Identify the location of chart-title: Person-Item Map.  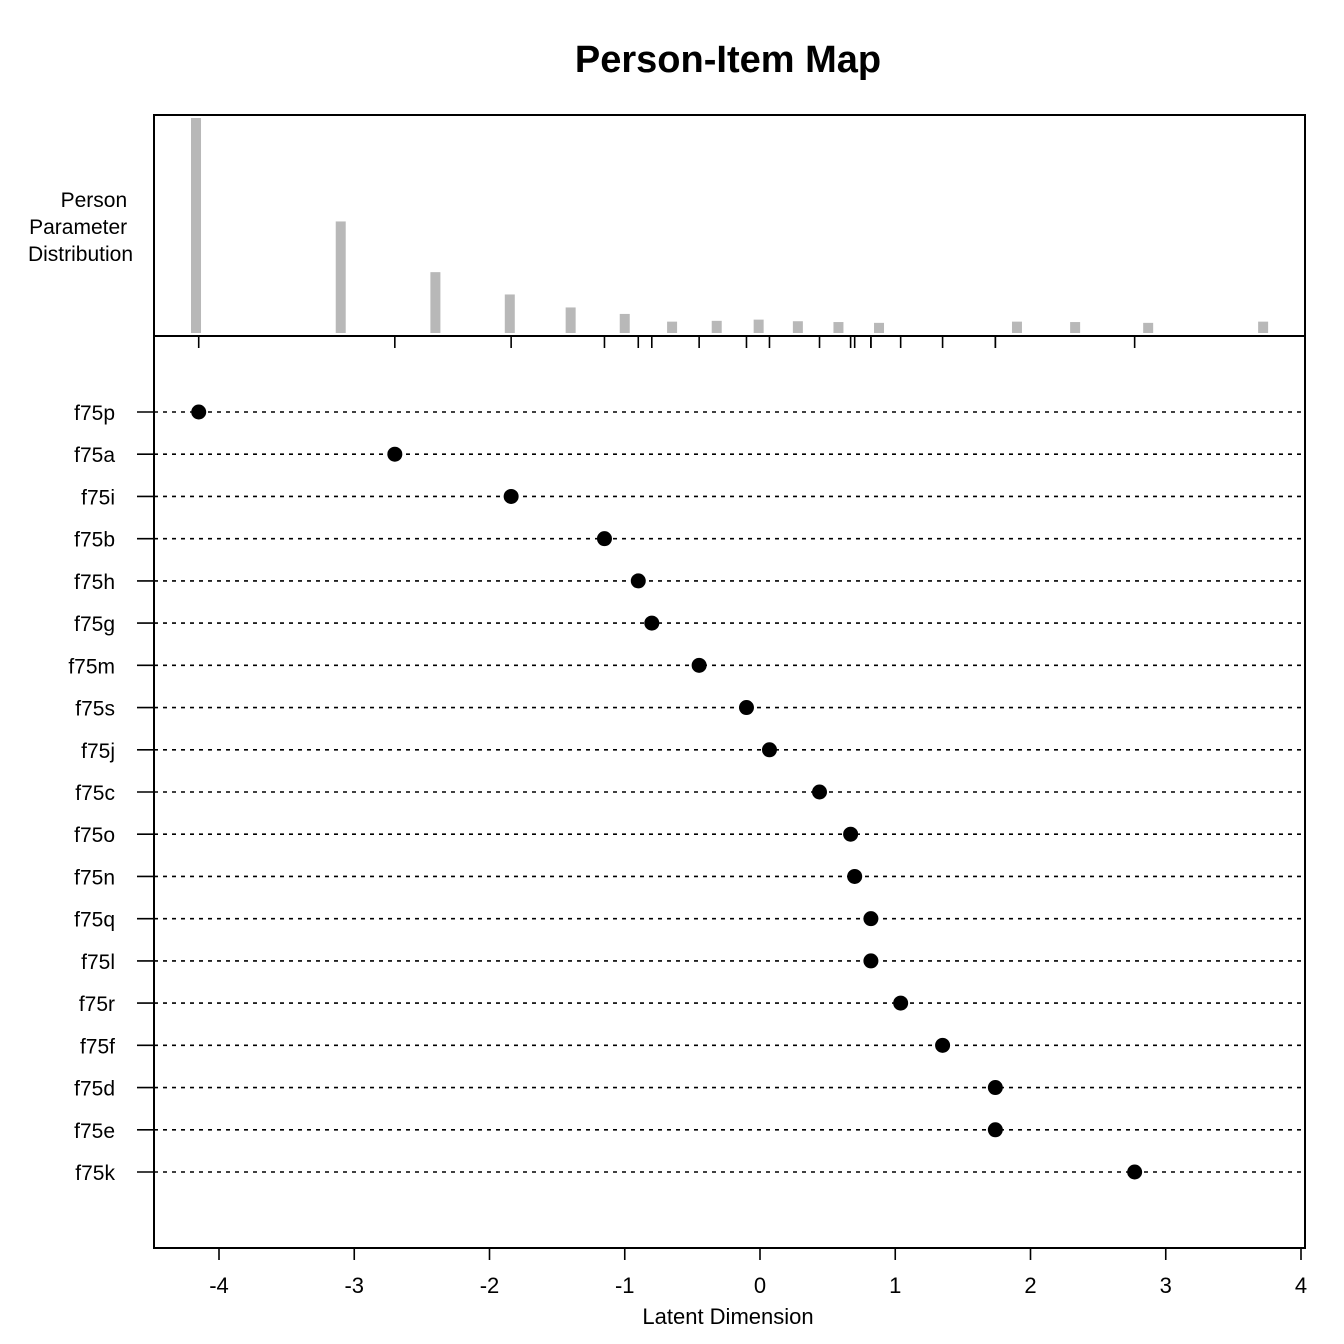
(728, 60).